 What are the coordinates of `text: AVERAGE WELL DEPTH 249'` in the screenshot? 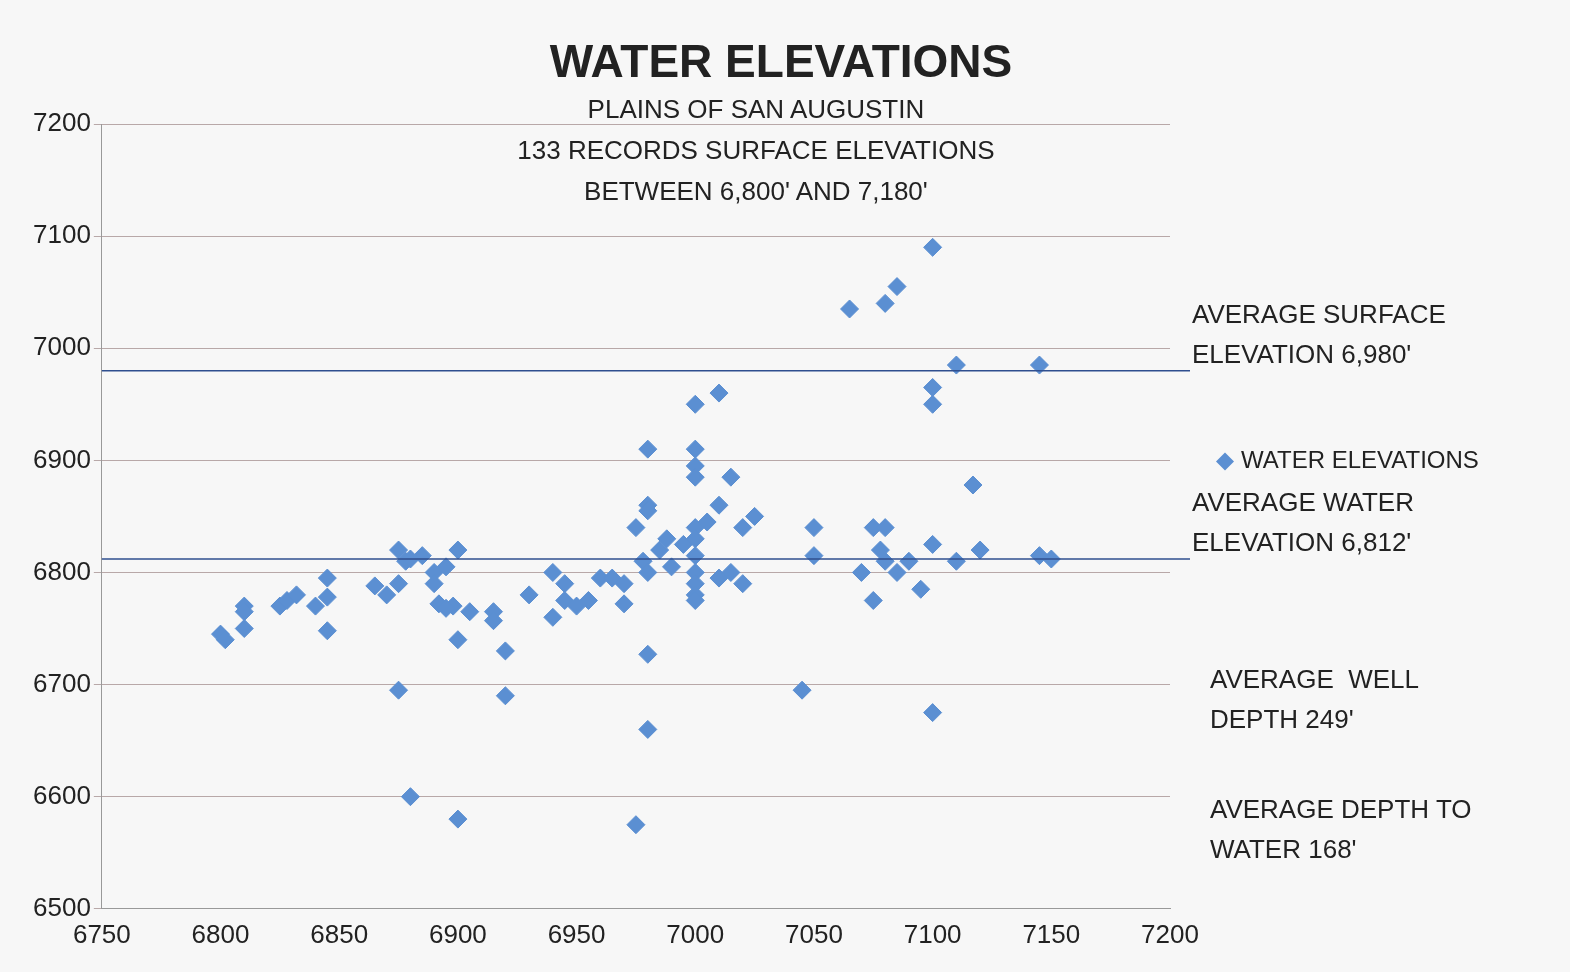 It's located at (1315, 699).